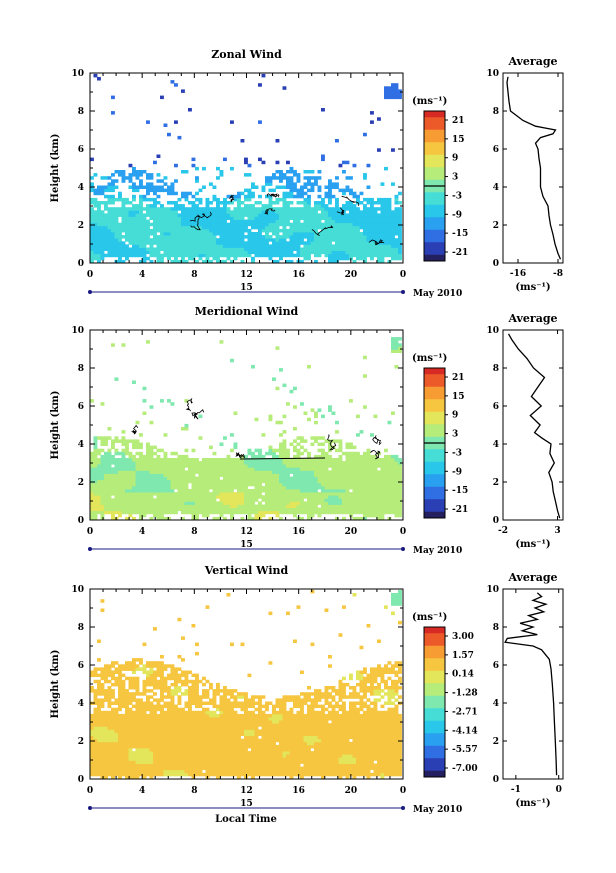 This screenshot has height=873, width=616. I want to click on panel-title: Zonal Wind, so click(246, 54).